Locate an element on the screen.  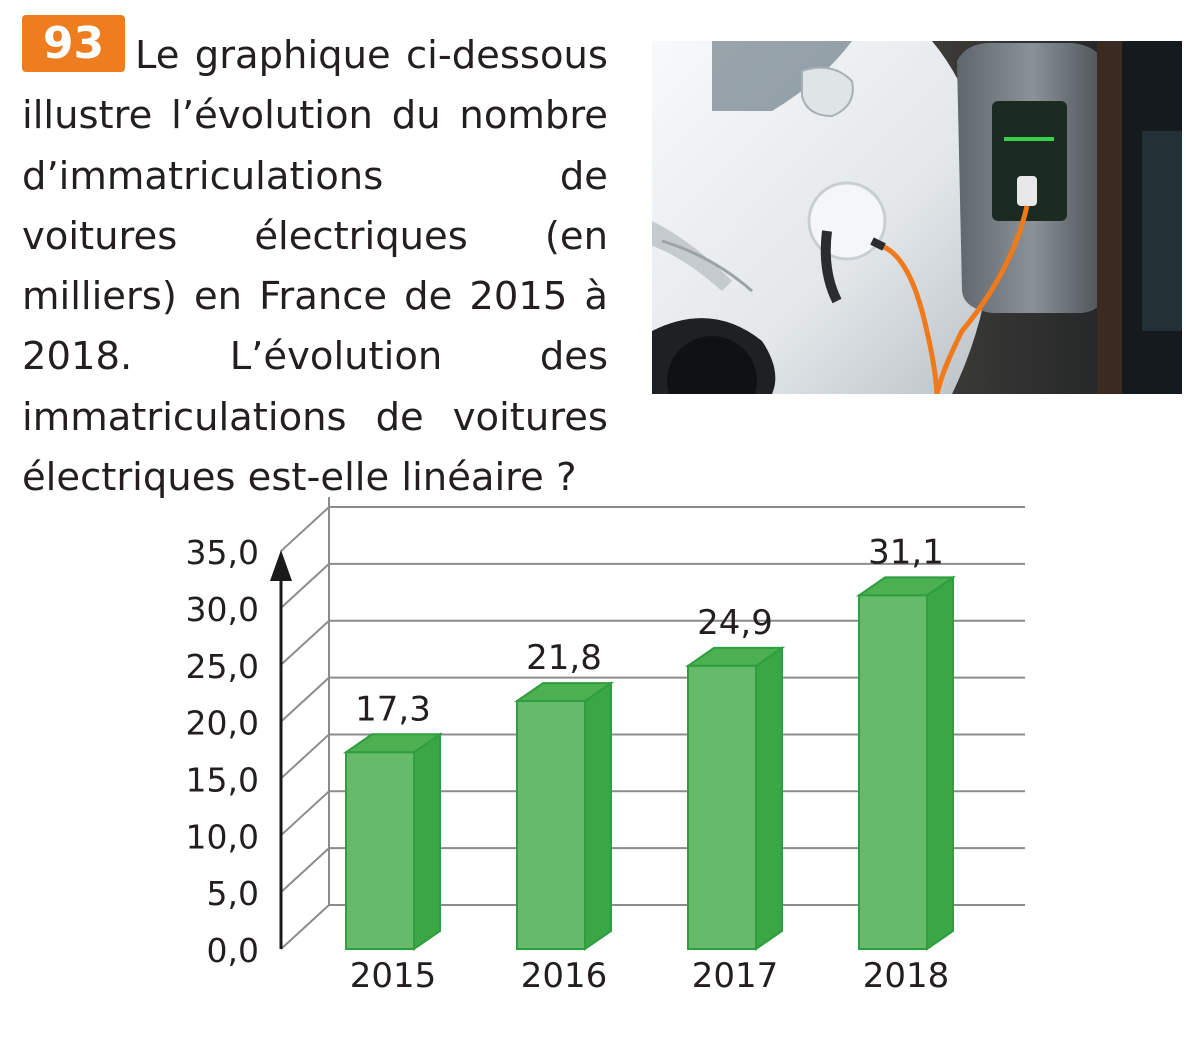
bar-value-label: 24,9 is located at coordinates (735, 623).